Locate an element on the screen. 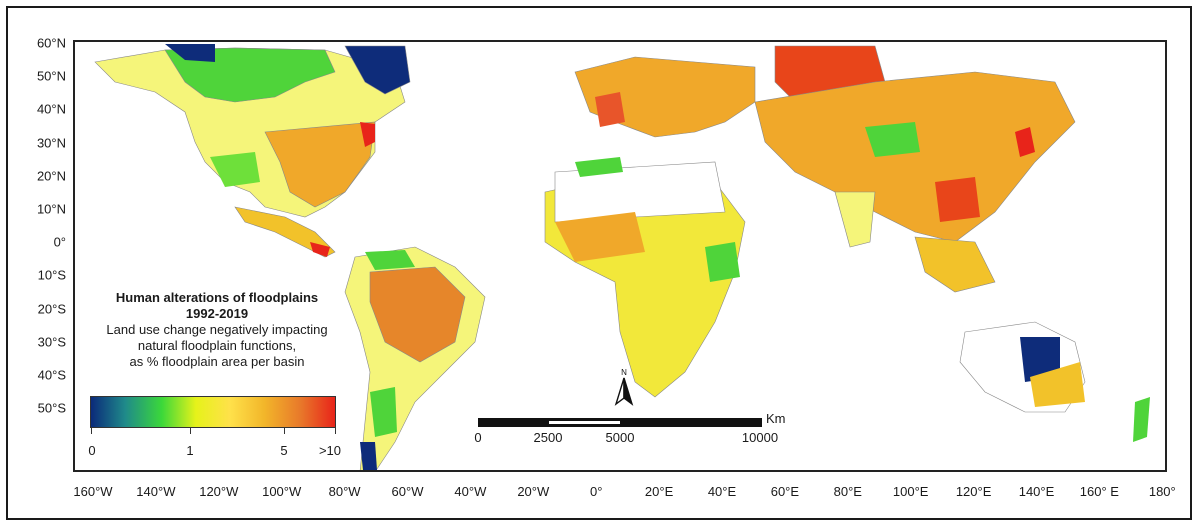 This screenshot has height=528, width=1200. longitude-label: 0° is located at coordinates (596, 491).